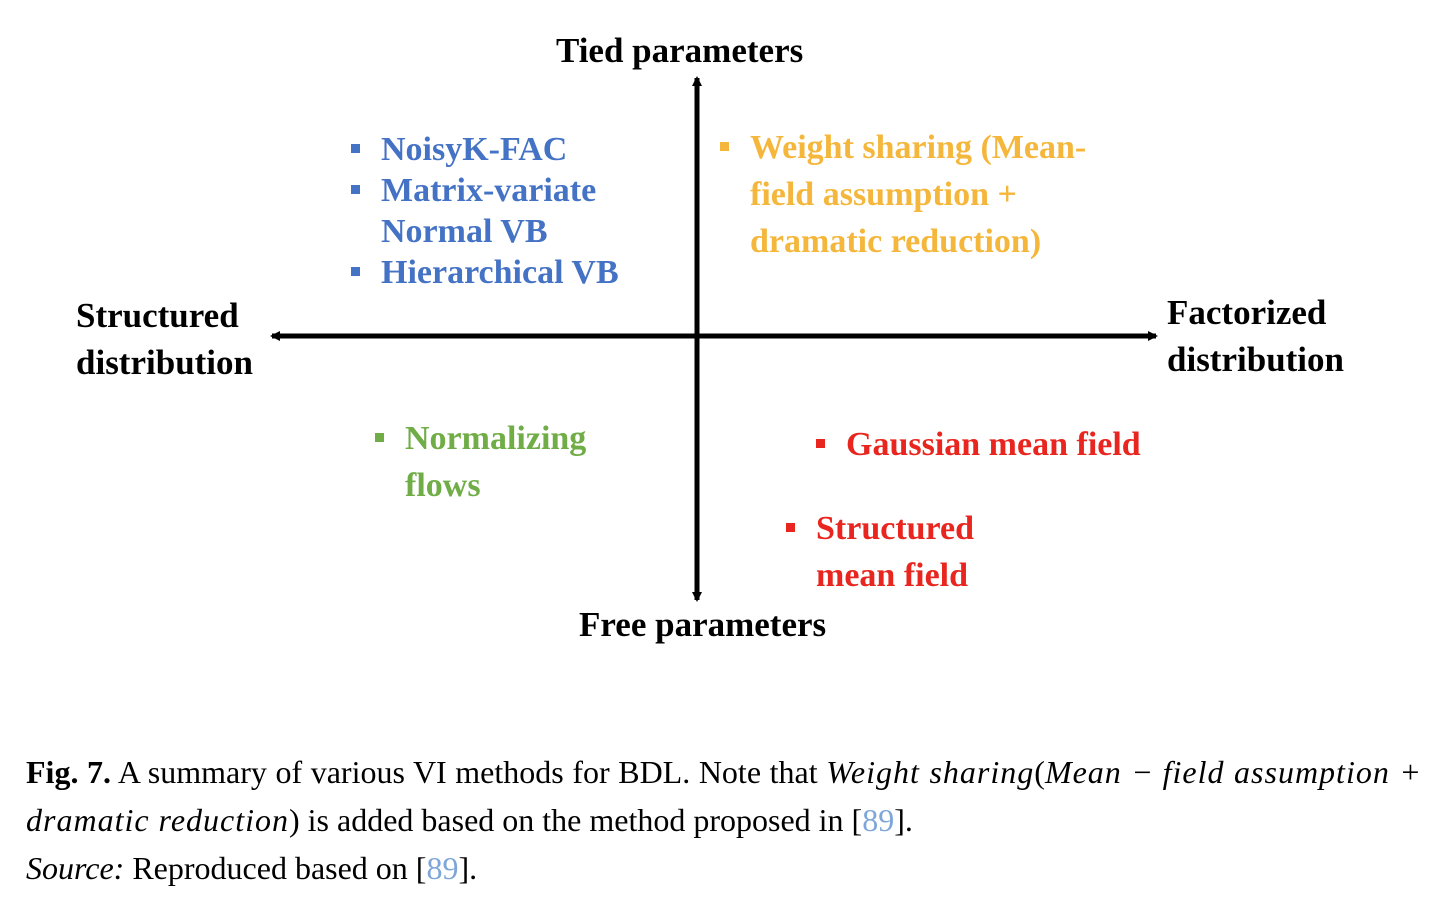  What do you see at coordinates (294, 820) in the screenshot?
I see `caption-paren: )` at bounding box center [294, 820].